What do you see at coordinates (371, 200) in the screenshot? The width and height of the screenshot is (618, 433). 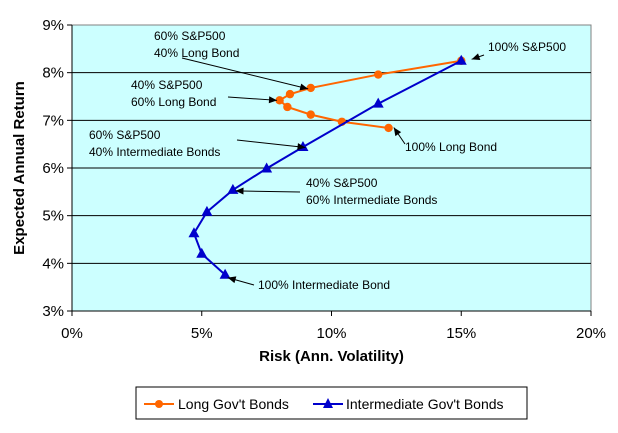 I see `annotation-label: 60% Intermediate Bonds` at bounding box center [371, 200].